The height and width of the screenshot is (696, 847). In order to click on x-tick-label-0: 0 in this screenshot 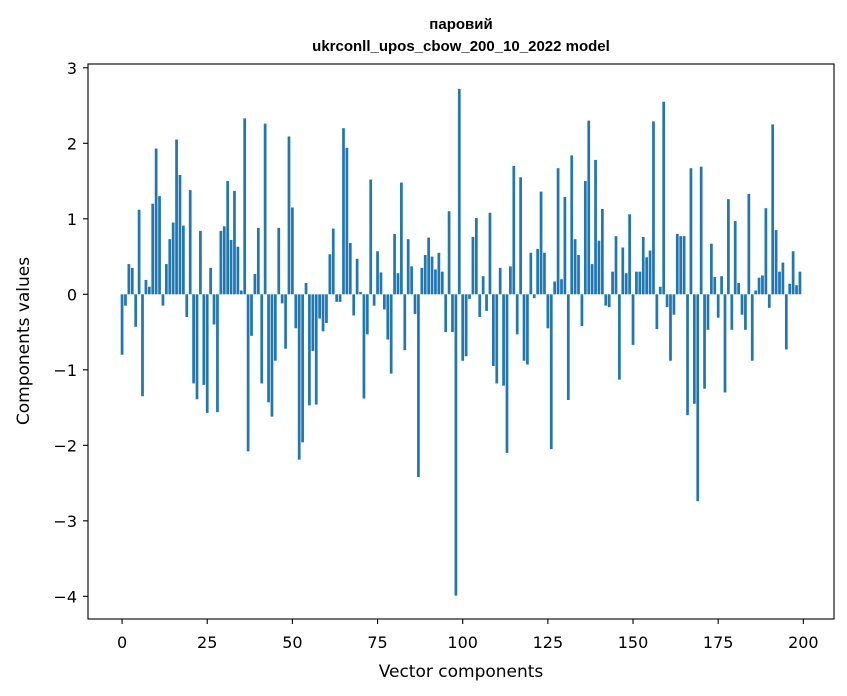, I will do `click(122, 642)`.